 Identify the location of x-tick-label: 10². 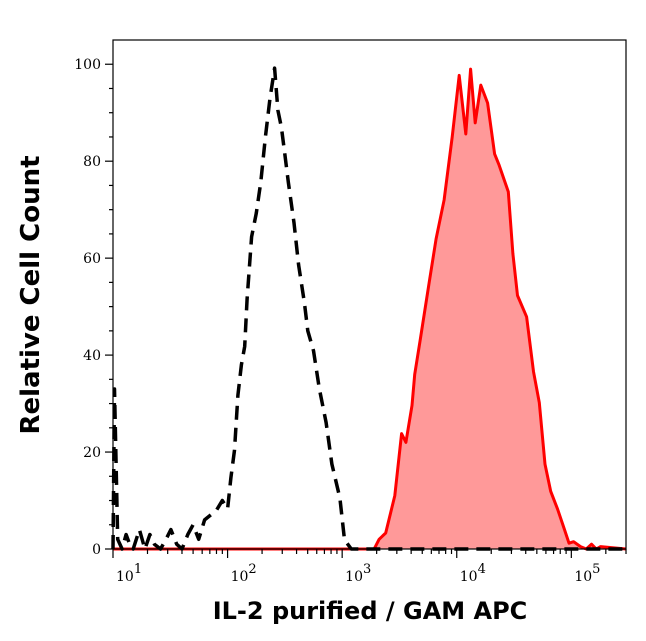
(244, 573).